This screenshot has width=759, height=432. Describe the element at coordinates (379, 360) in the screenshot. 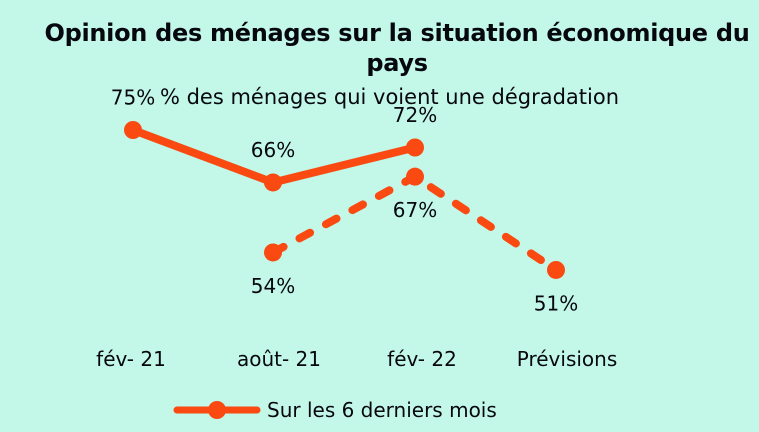

I see `x-axis: fév- 21 août- 21 fév- 22 Prévisions` at that location.